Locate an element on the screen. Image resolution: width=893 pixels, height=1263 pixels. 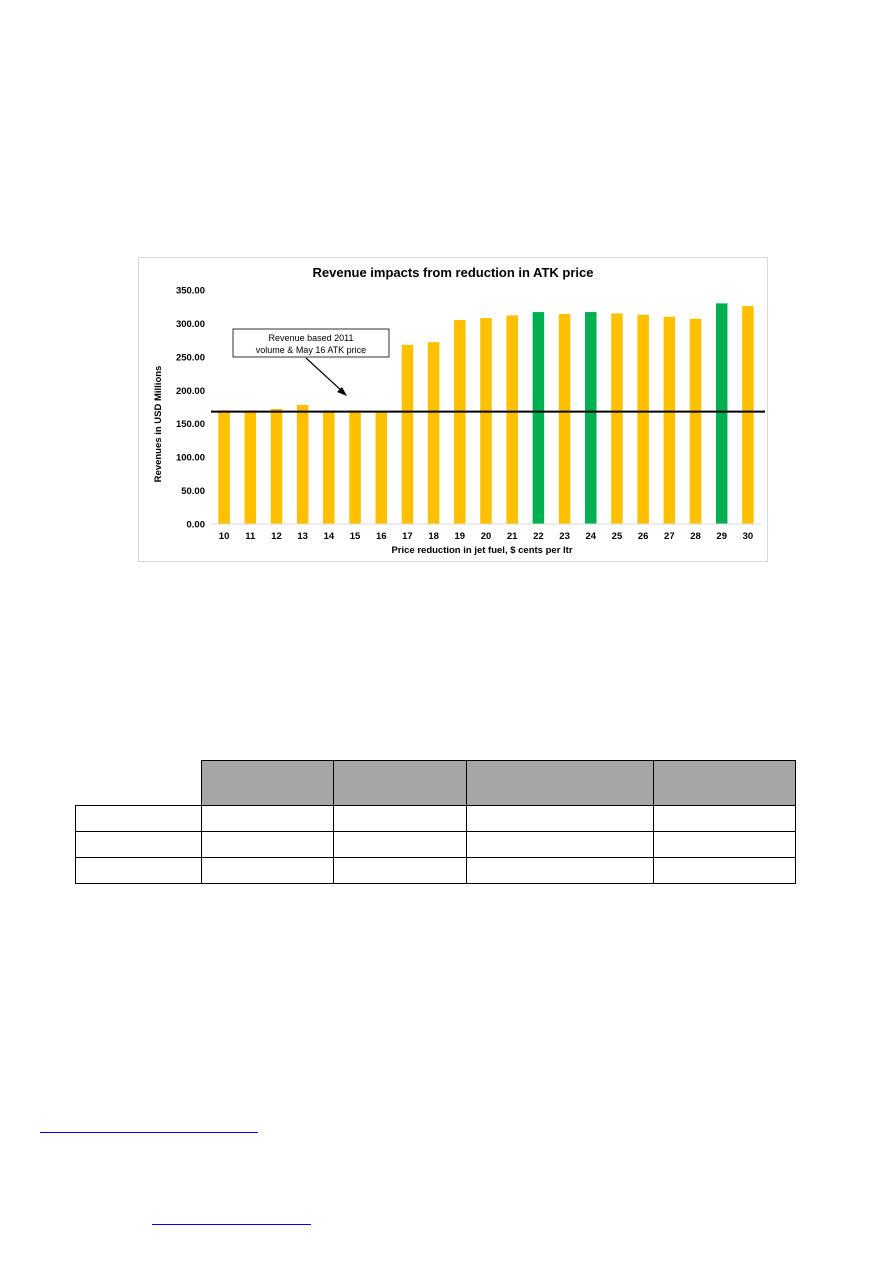
x-tick-label: 13 is located at coordinates (302, 536).